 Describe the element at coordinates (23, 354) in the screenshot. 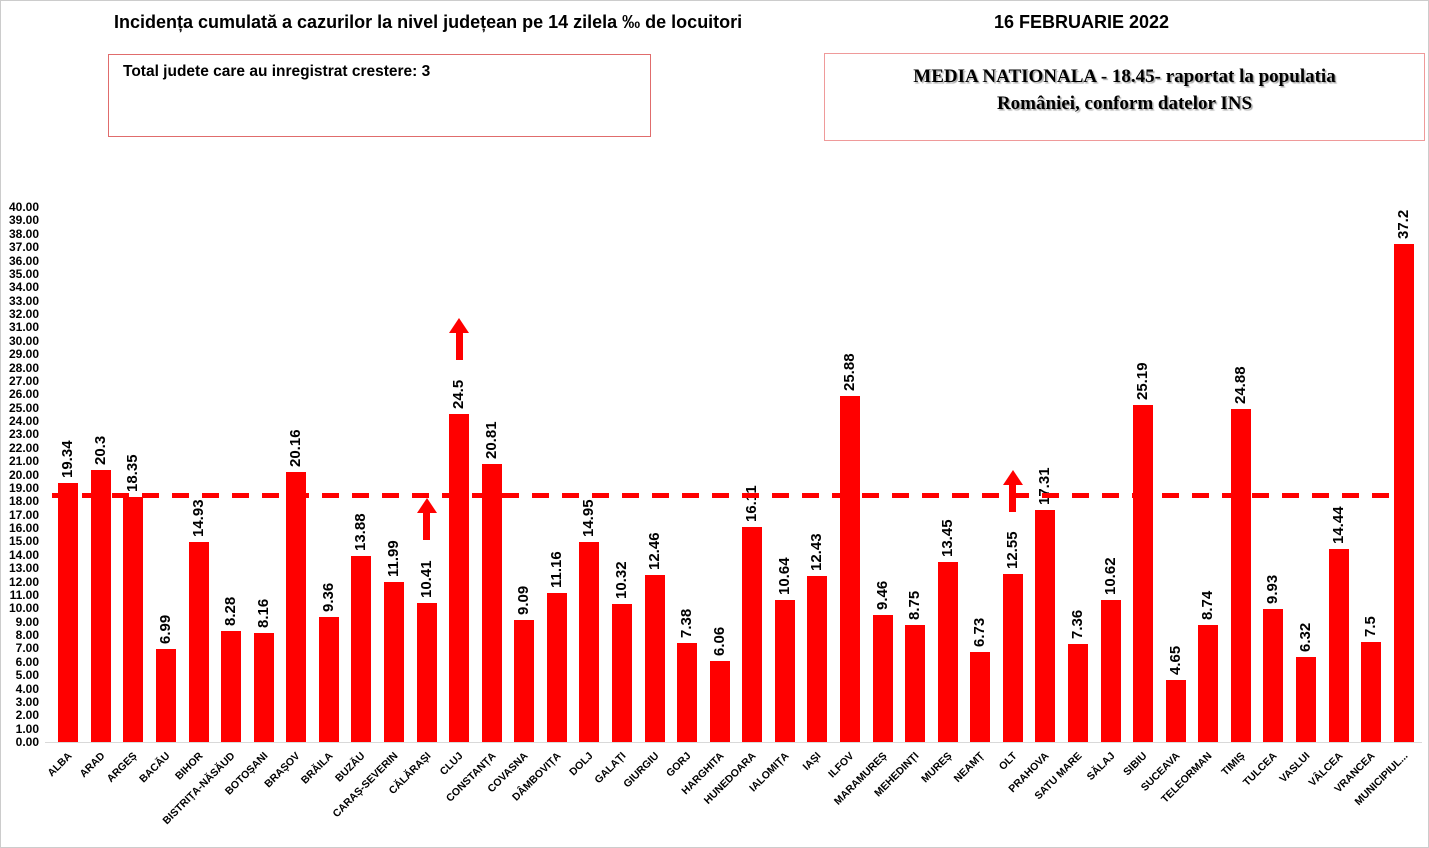

I see `y-axis-label: 29.00` at that location.